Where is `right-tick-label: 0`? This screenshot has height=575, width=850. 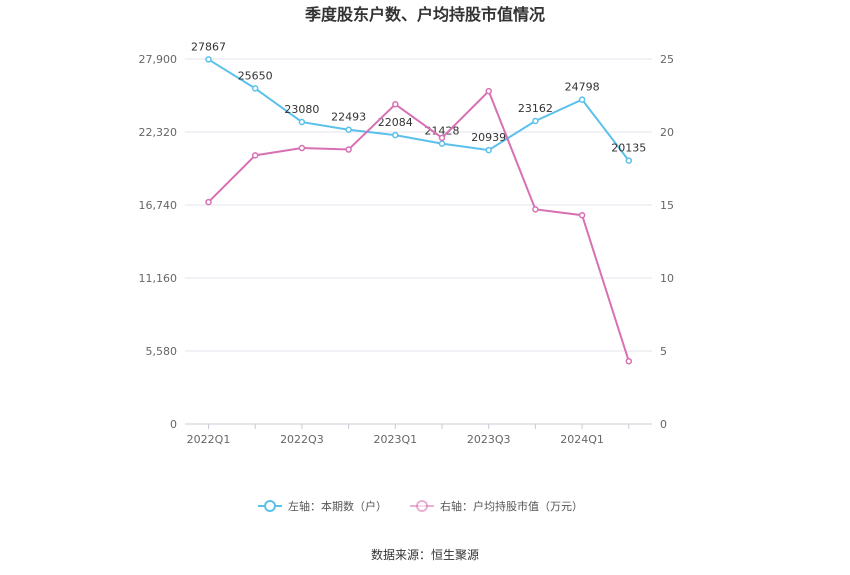 right-tick-label: 0 is located at coordinates (663, 424).